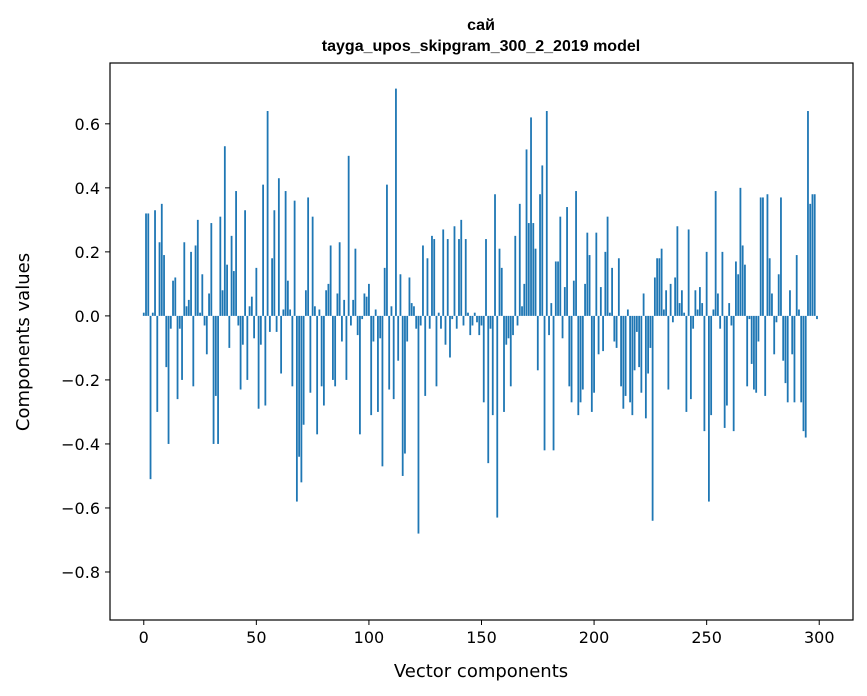 The image size is (867, 696). What do you see at coordinates (87, 316) in the screenshot?
I see `y-tick-label: 0.0` at bounding box center [87, 316].